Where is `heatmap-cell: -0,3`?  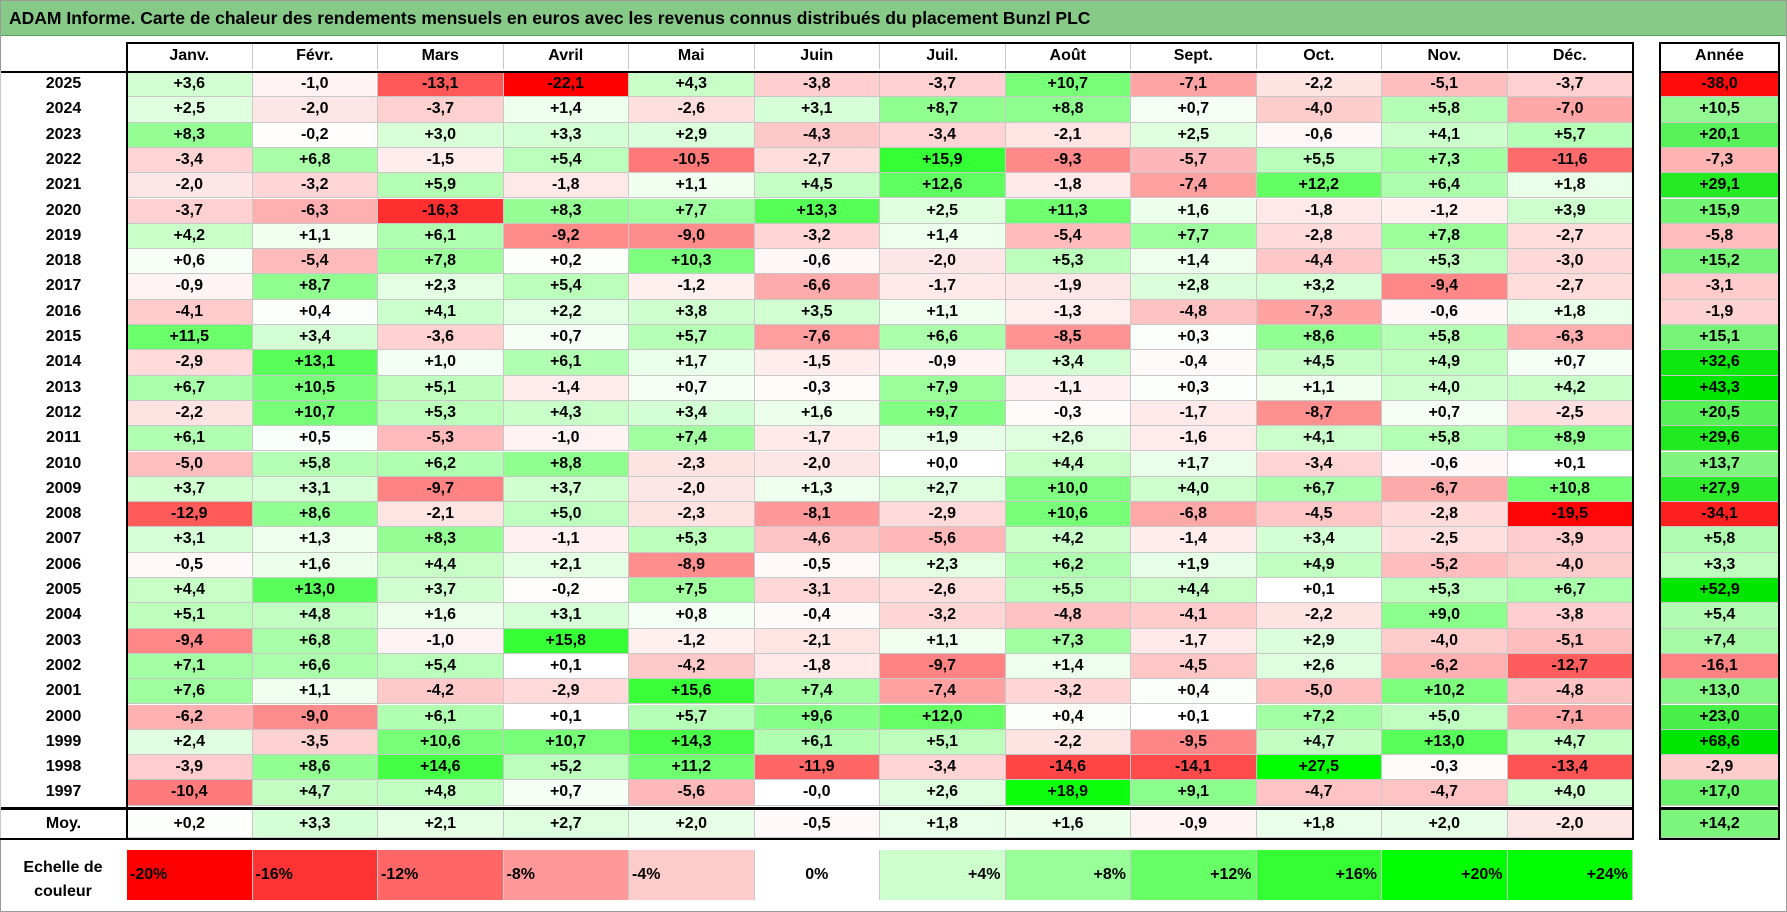 heatmap-cell: -0,3 is located at coordinates (1068, 413).